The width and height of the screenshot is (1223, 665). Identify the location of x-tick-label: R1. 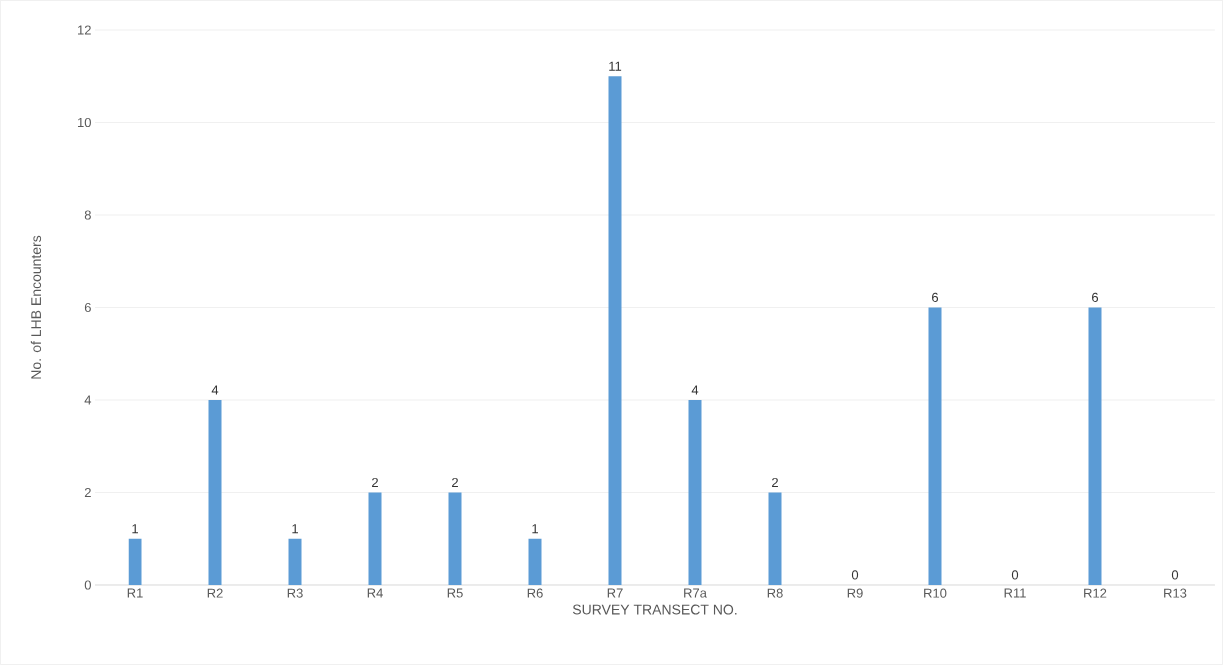
(135, 593).